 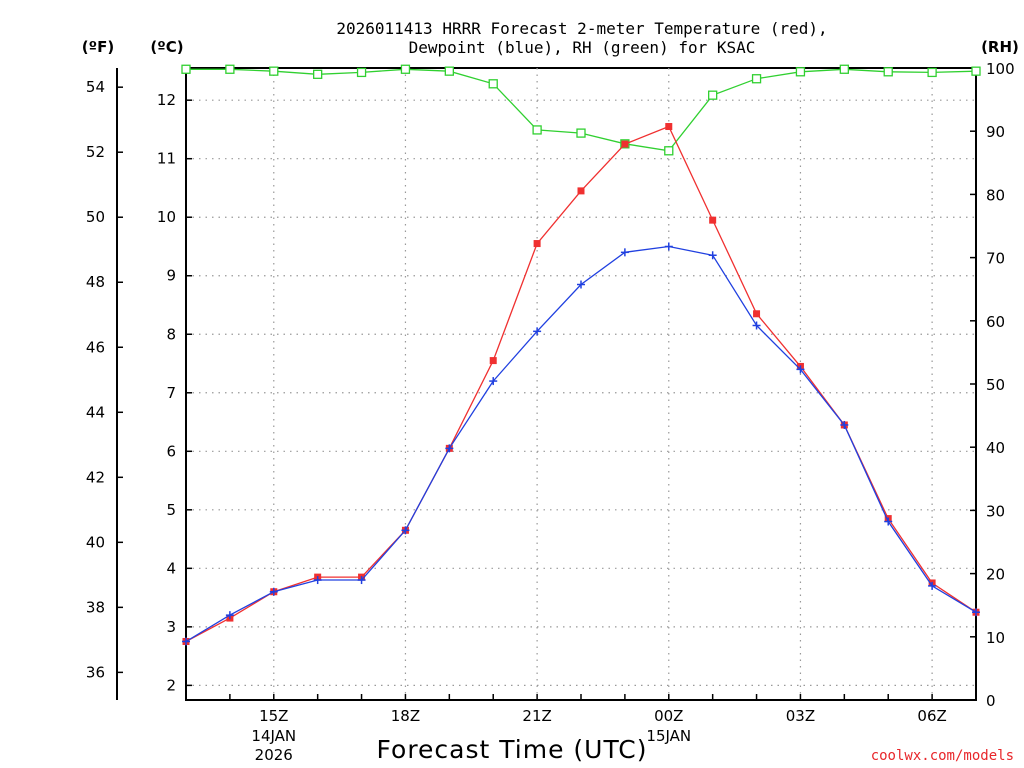 I want to click on x-axis-label: Forecast Time (UTC), so click(x=512, y=749).